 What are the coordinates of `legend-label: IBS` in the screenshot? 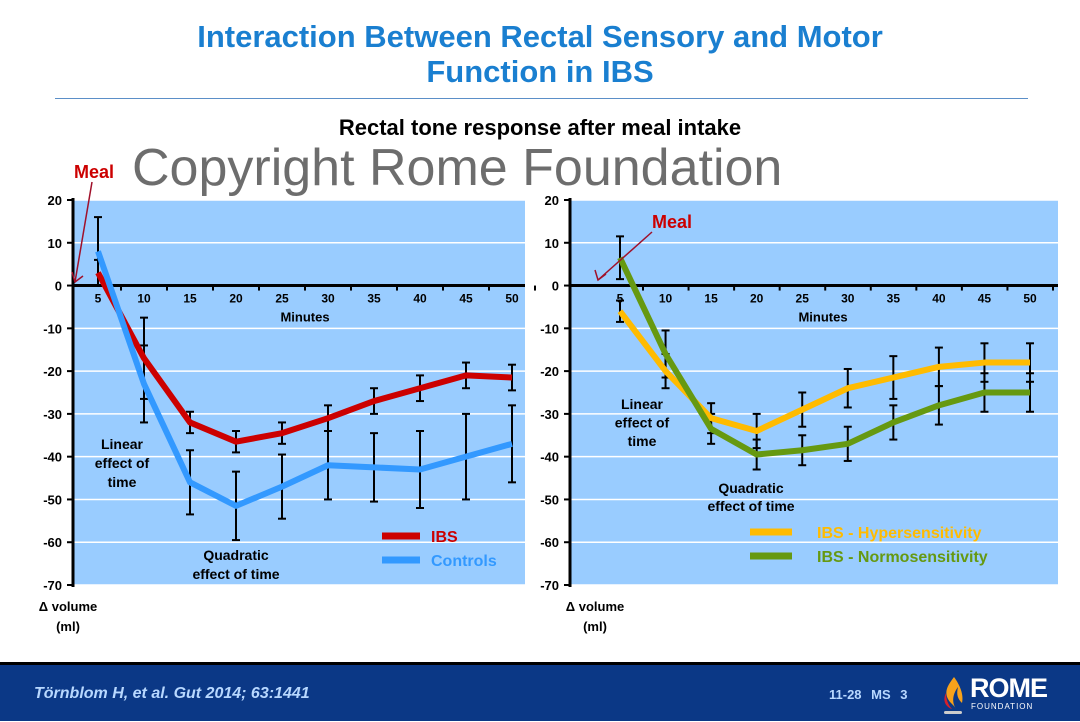 It's located at (444, 537).